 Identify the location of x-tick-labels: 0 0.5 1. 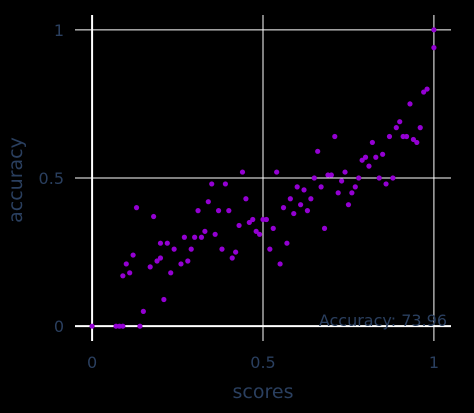
(263, 362).